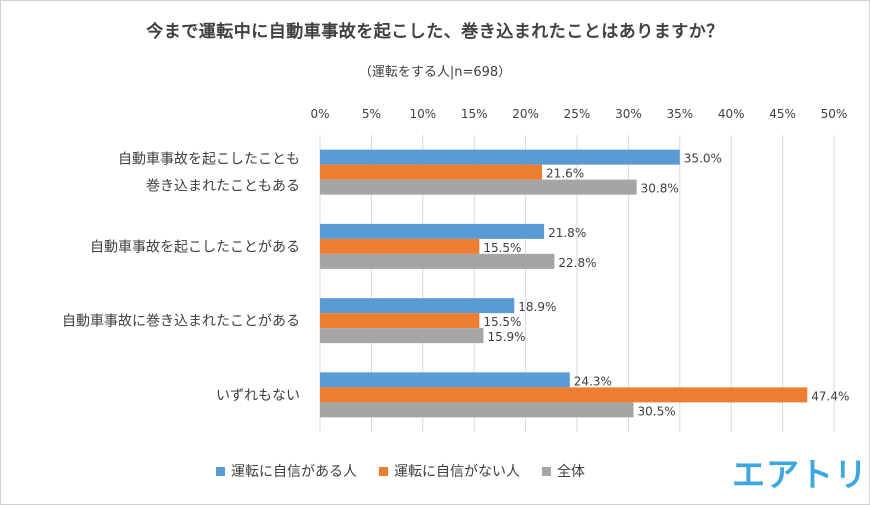 The width and height of the screenshot is (870, 505). Describe the element at coordinates (703, 159) in the screenshot. I see `data-label: 35.0%` at that location.